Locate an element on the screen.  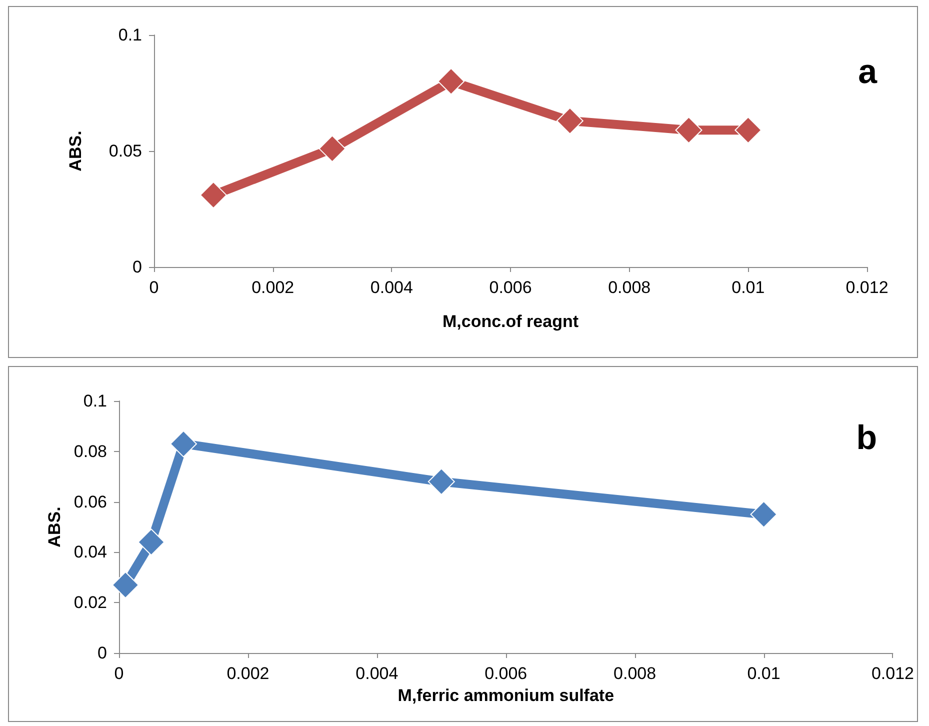
y-tick-label: 0.05 is located at coordinates (125, 151).